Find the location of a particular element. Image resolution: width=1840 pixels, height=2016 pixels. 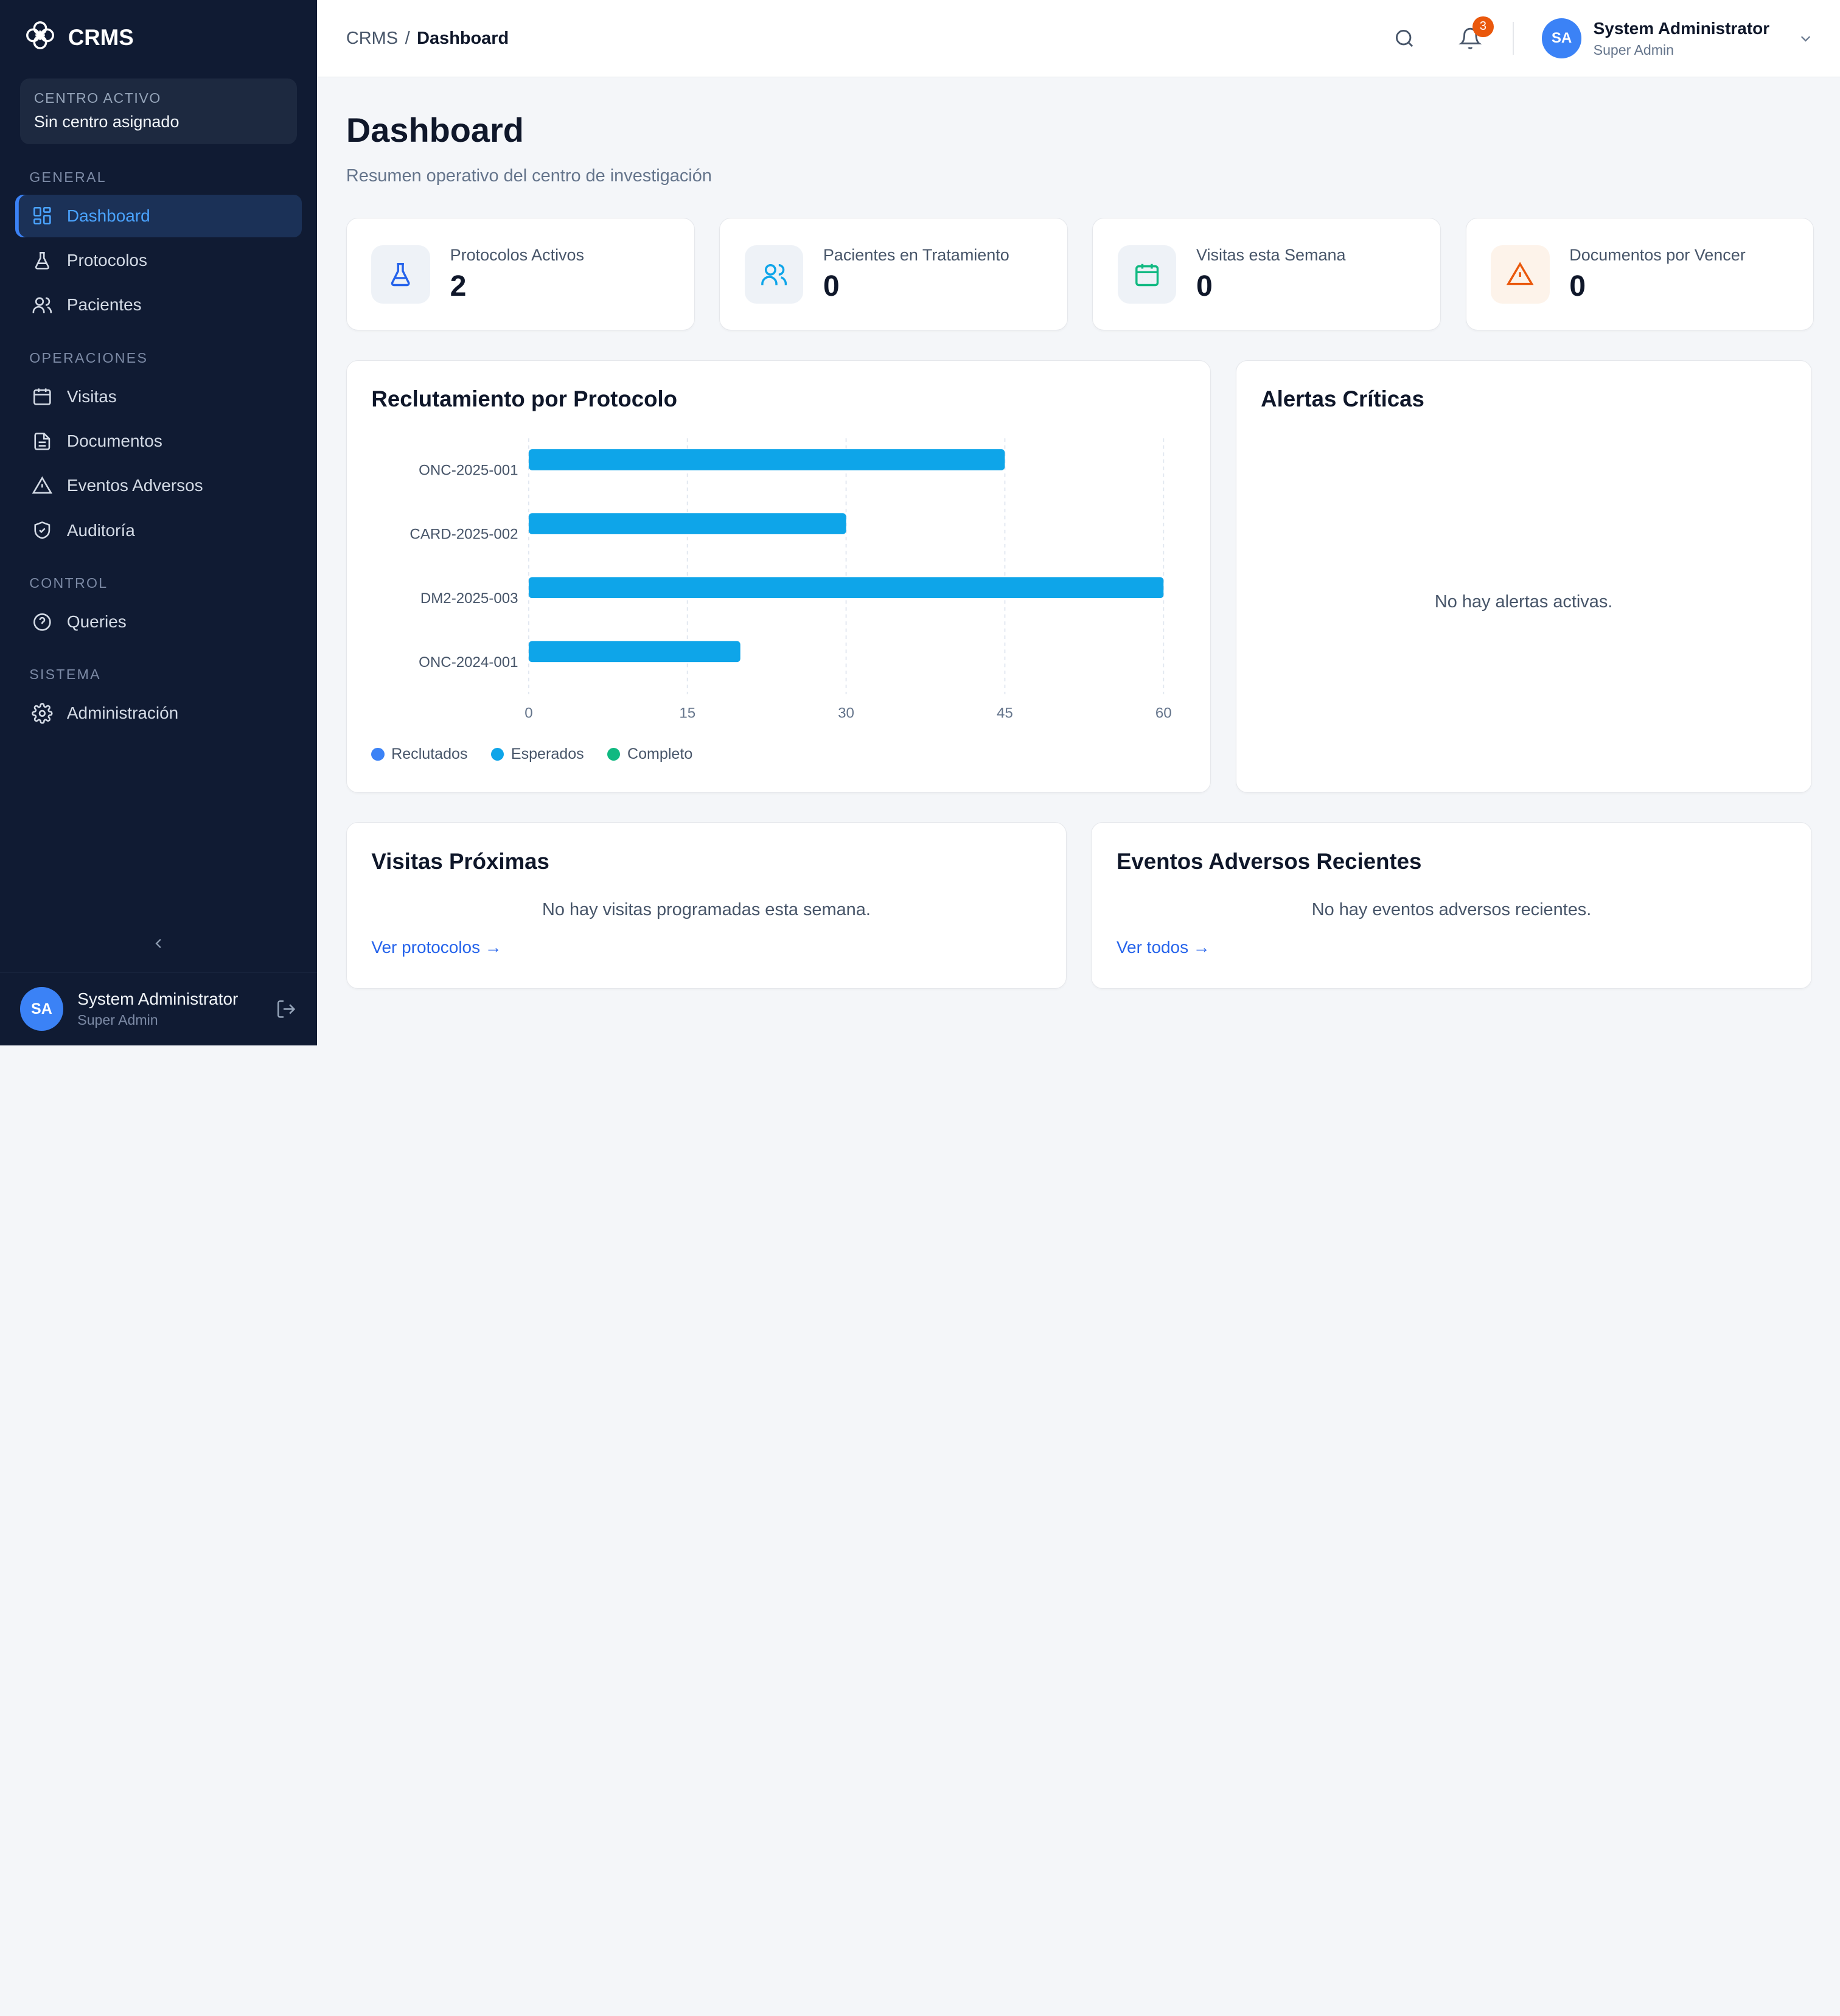

divider is located at coordinates (1513, 38).